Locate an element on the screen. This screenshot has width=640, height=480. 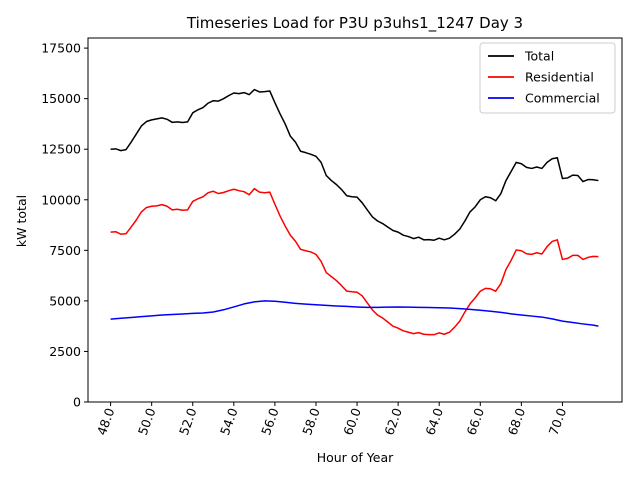
x-tick-label: 64.0 is located at coordinates (434, 421).